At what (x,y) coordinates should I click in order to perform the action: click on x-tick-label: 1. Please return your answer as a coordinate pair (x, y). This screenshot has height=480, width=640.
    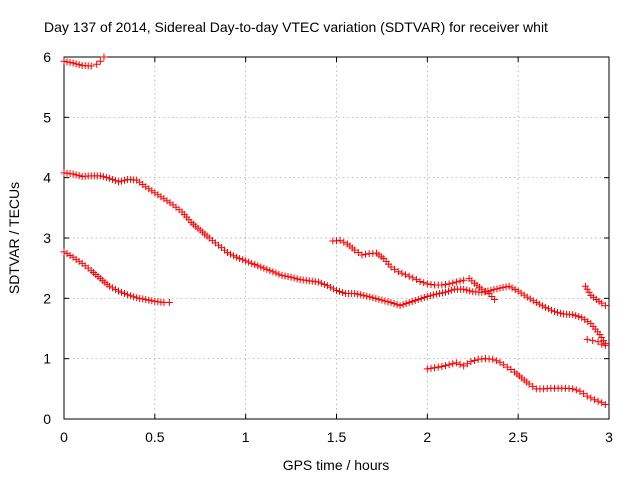
    Looking at the image, I should click on (246, 437).